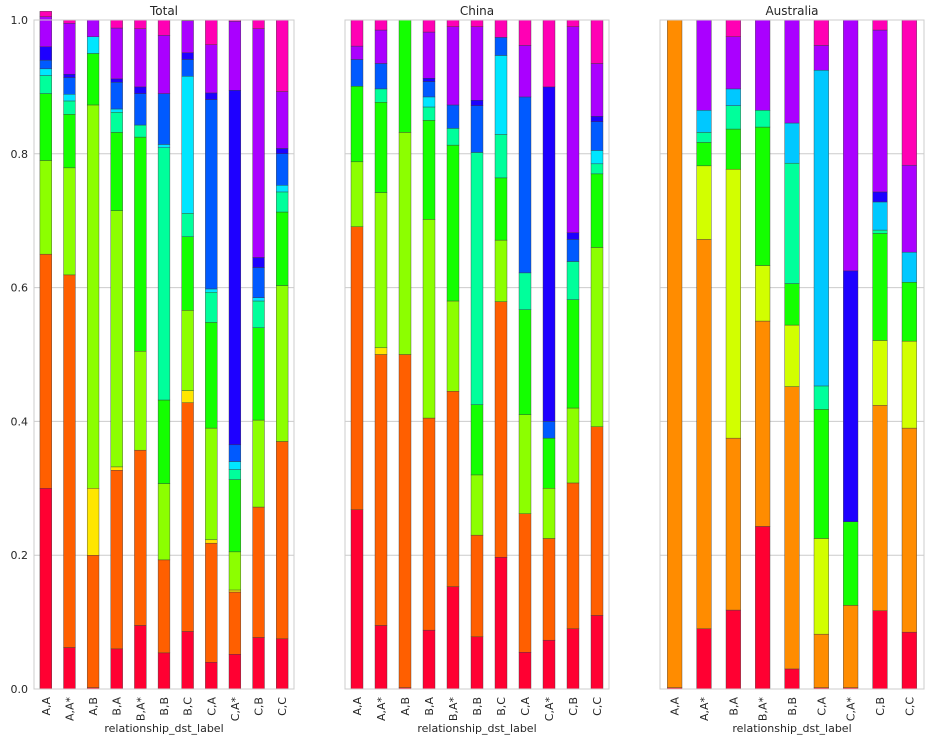  What do you see at coordinates (20, 421) in the screenshot?
I see `y-tick-label: 0.4` at bounding box center [20, 421].